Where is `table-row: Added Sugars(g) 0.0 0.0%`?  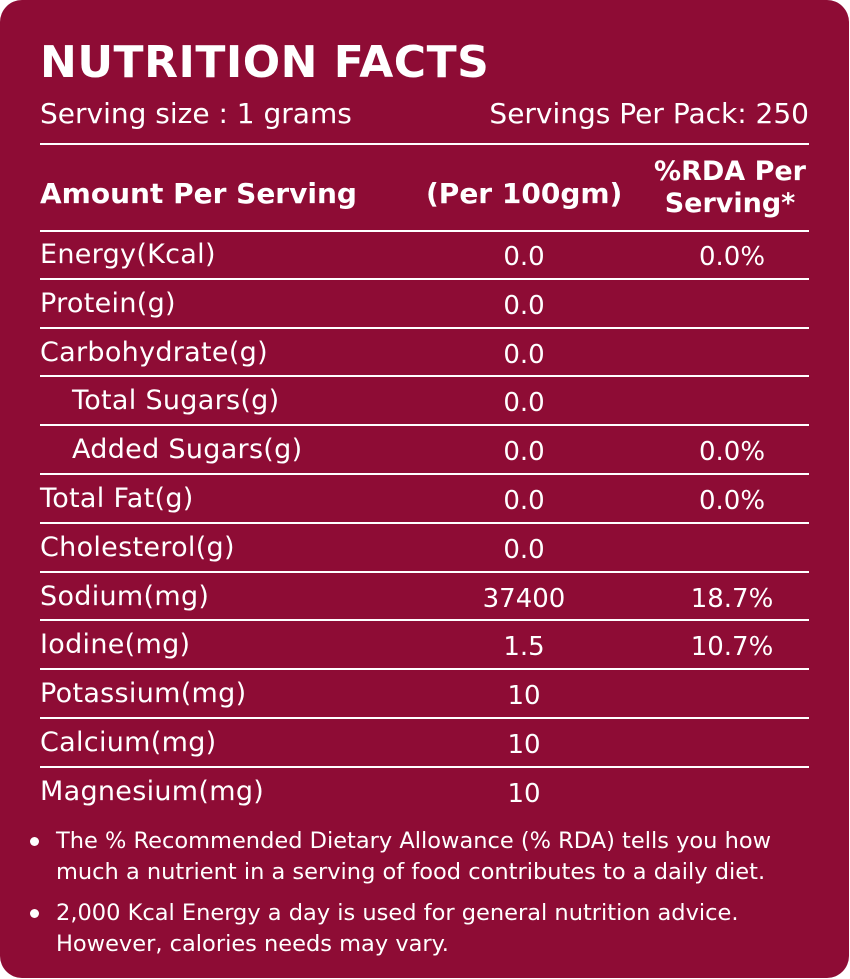
table-row: Added Sugars(g) 0.0 0.0% is located at coordinates (424, 450).